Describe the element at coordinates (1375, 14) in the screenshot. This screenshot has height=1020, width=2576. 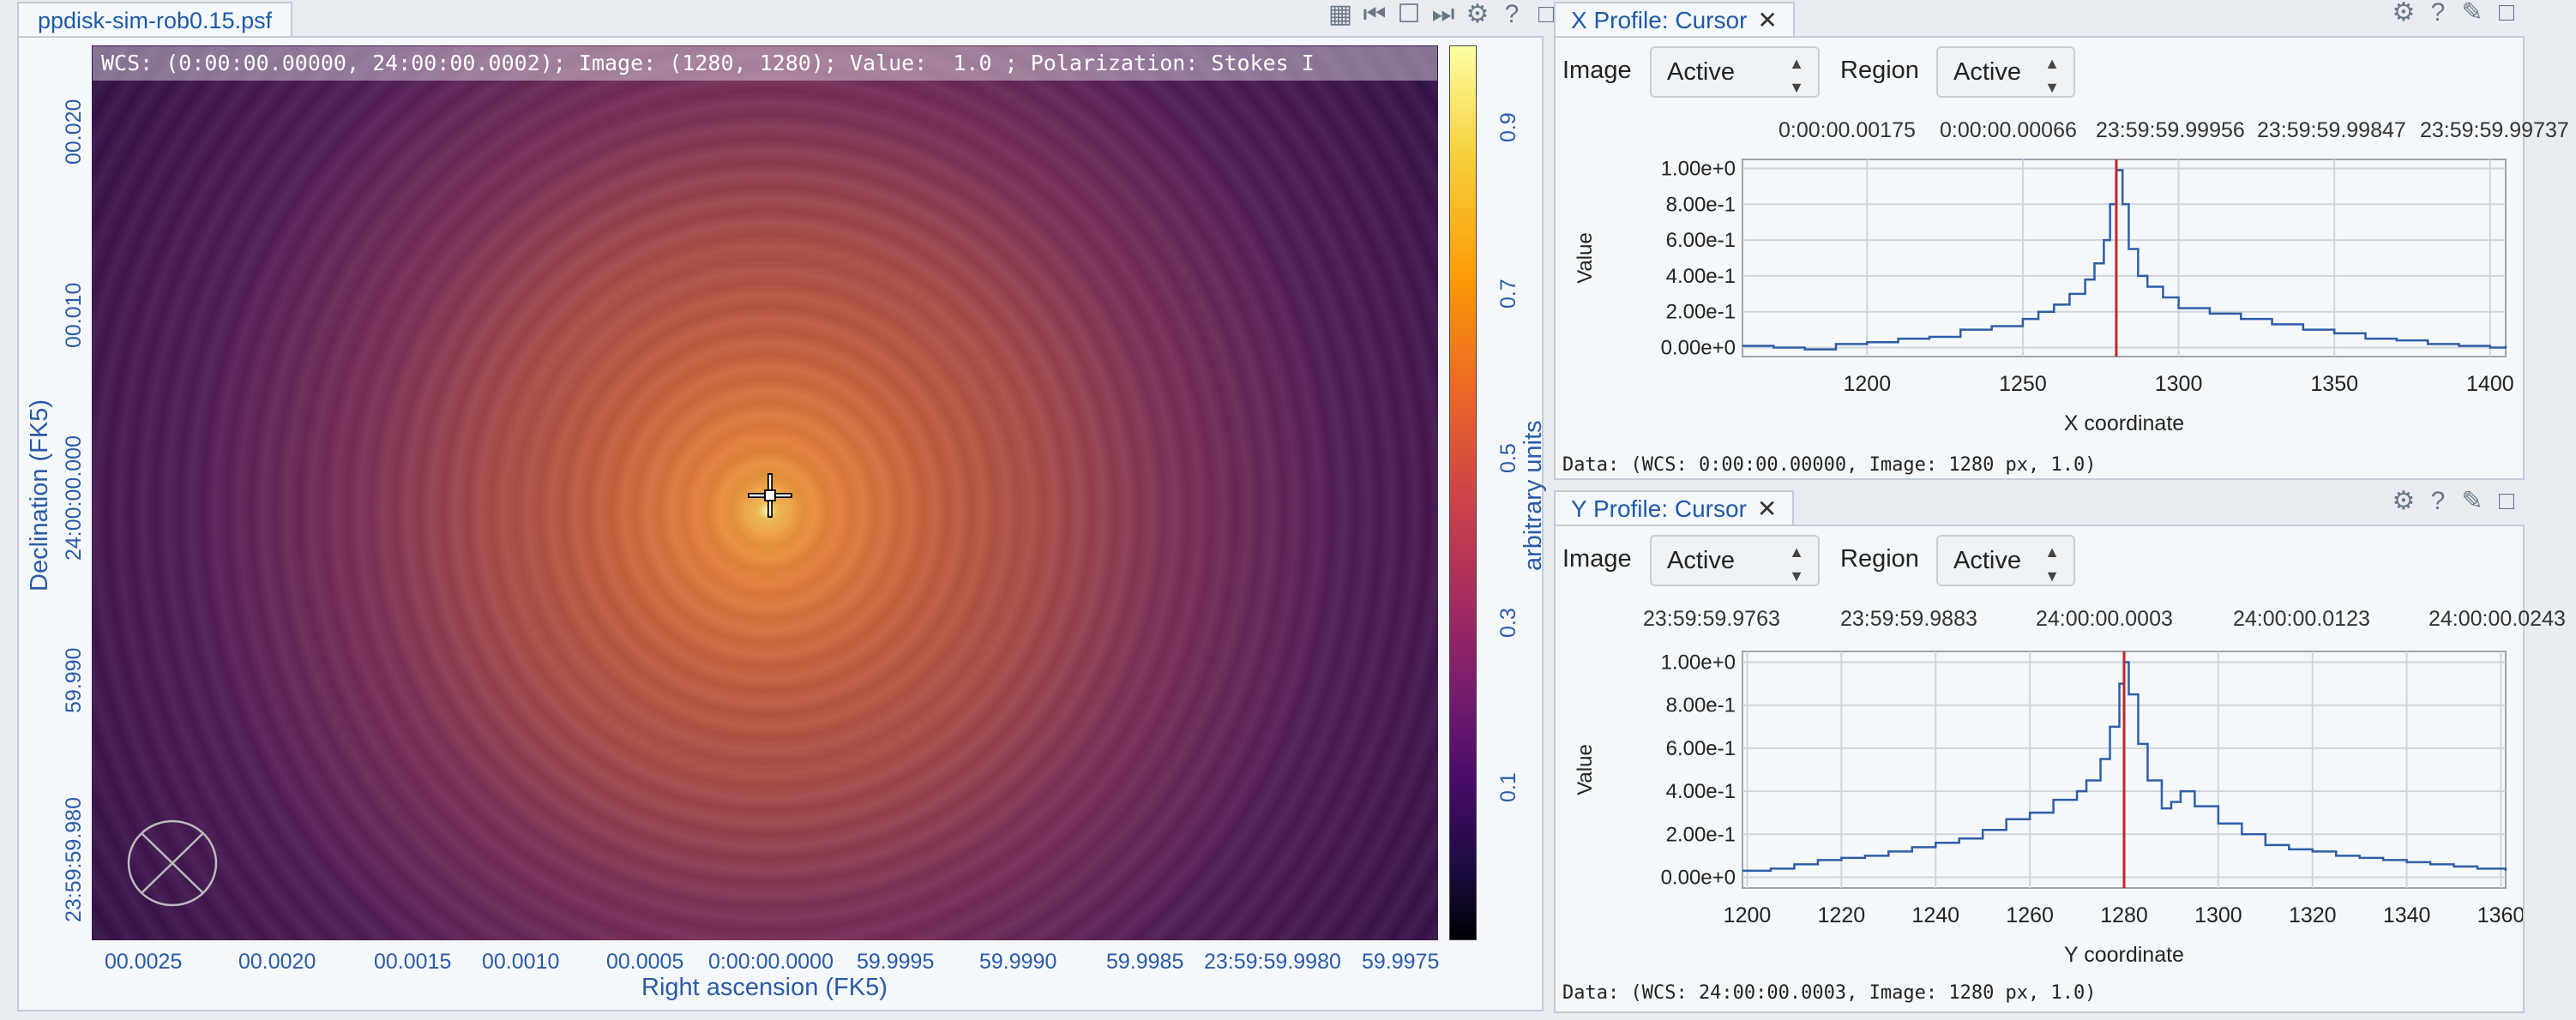
I see `first-frame-icon: ⏮` at that location.